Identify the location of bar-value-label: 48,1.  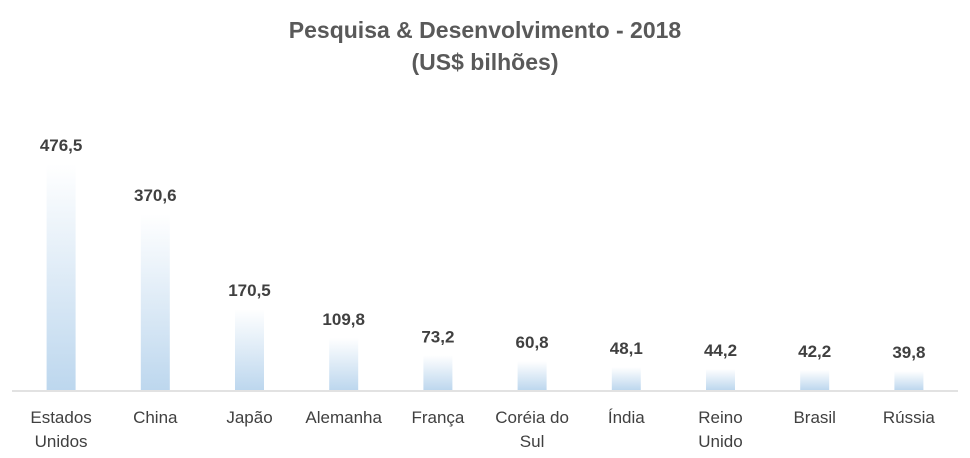
(626, 348).